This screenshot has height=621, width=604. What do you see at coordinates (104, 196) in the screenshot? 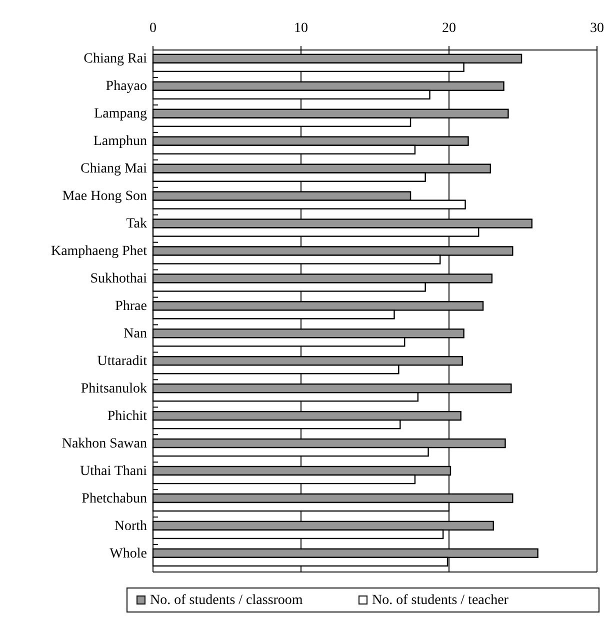
I see `y-tick-label: Mae Hong Son` at bounding box center [104, 196].